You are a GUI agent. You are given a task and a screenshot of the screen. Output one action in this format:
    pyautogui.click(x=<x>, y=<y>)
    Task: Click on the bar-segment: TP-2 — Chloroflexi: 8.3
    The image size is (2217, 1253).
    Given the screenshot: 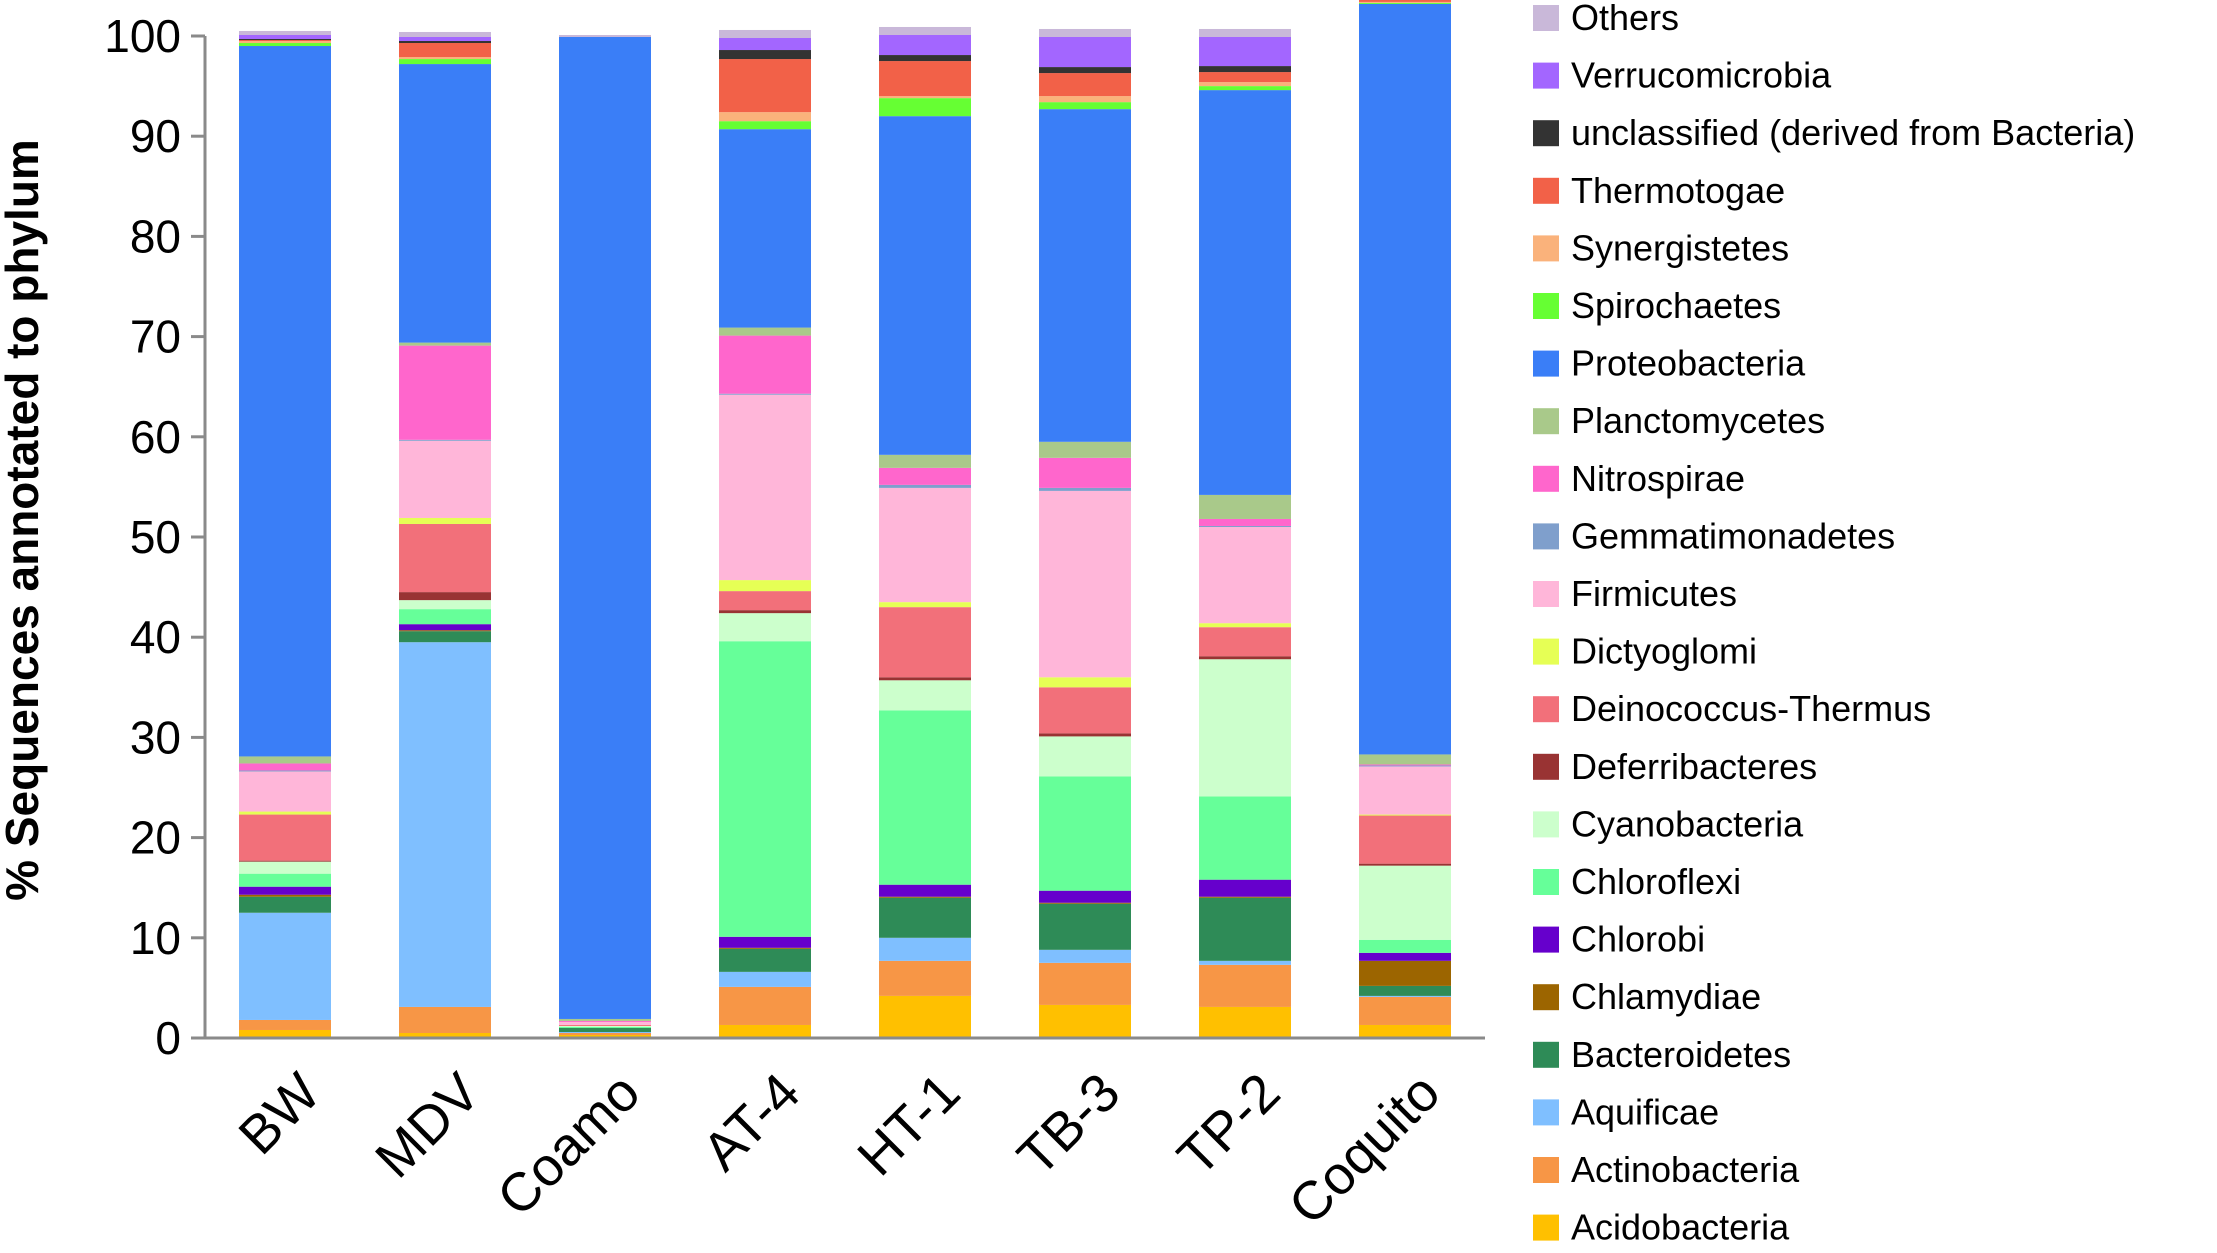 What is the action you would take?
    pyautogui.click(x=1245, y=838)
    